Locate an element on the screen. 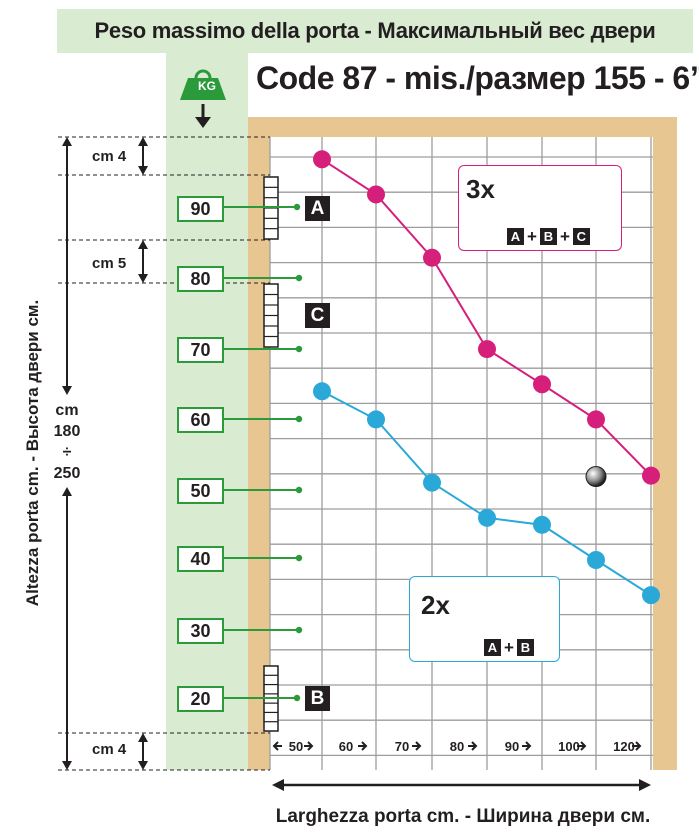 This screenshot has width=699, height=834. hinge-badge-b: B is located at coordinates (317, 698).